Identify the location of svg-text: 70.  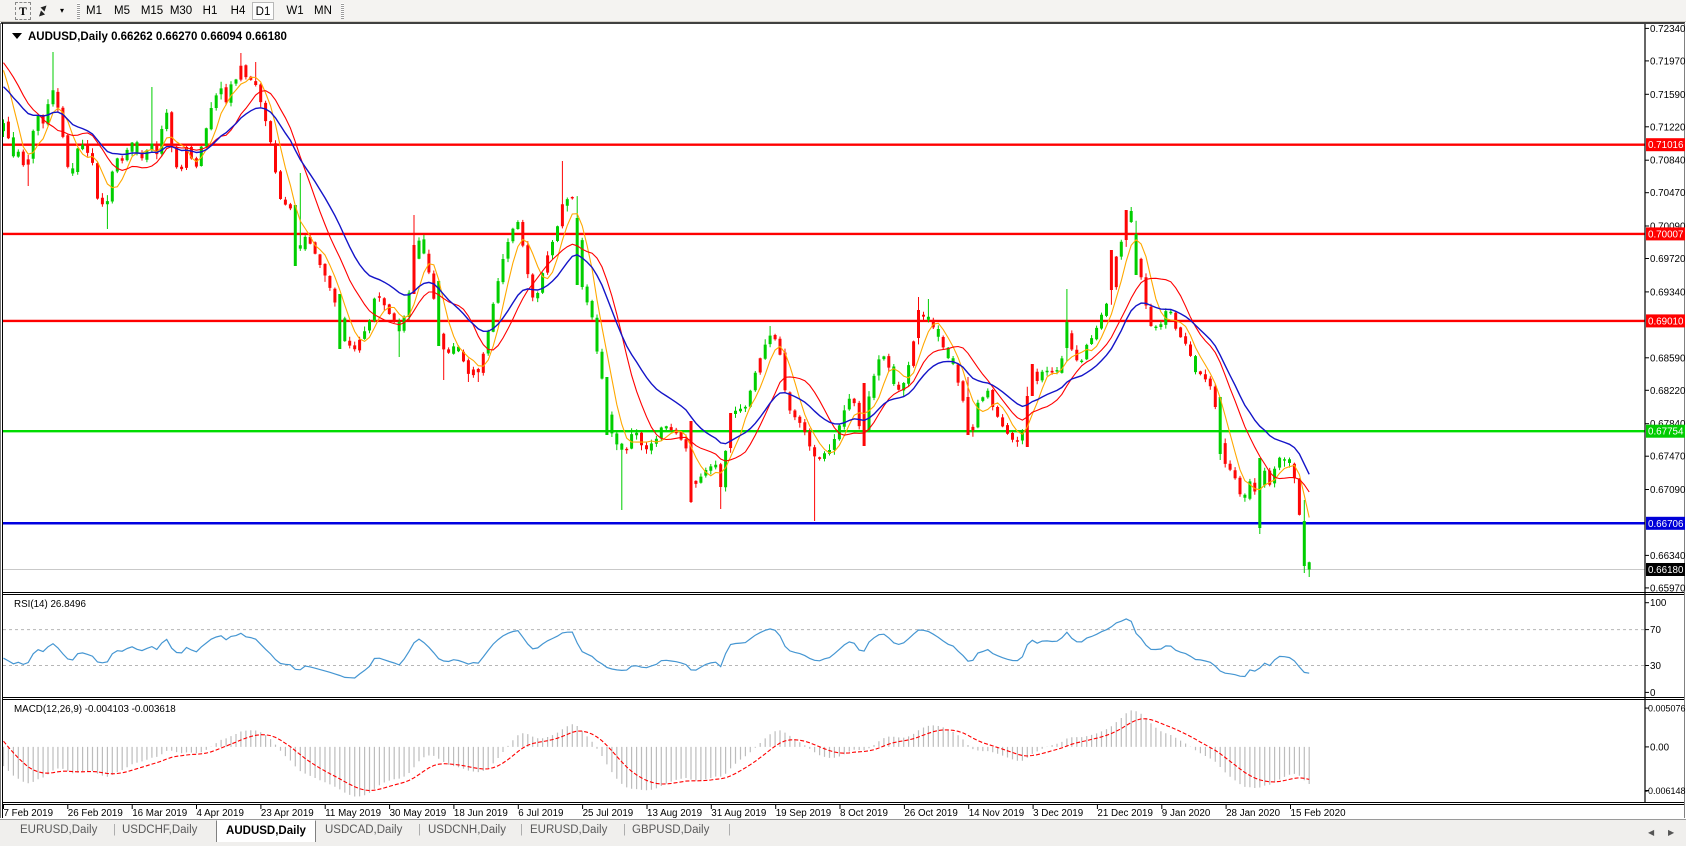
(1655, 630).